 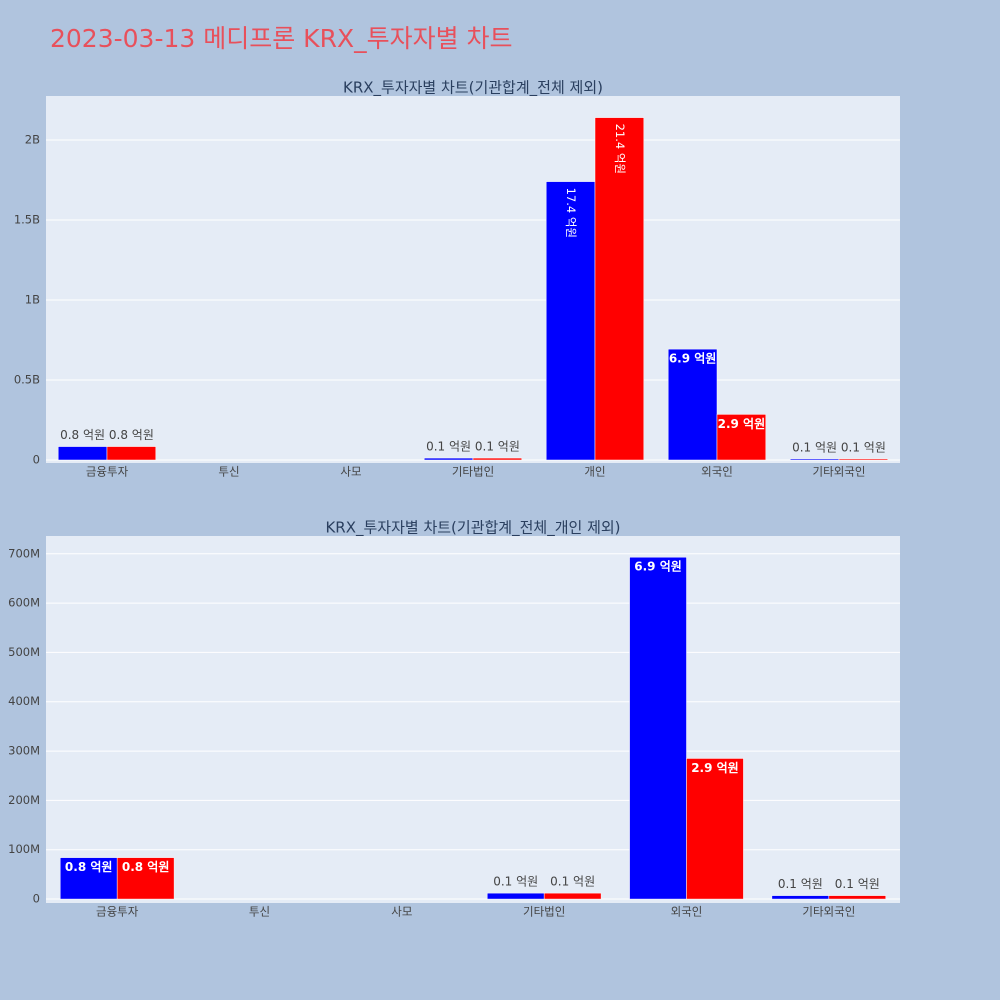 I want to click on y-tick-label: 400M, so click(x=24, y=701).